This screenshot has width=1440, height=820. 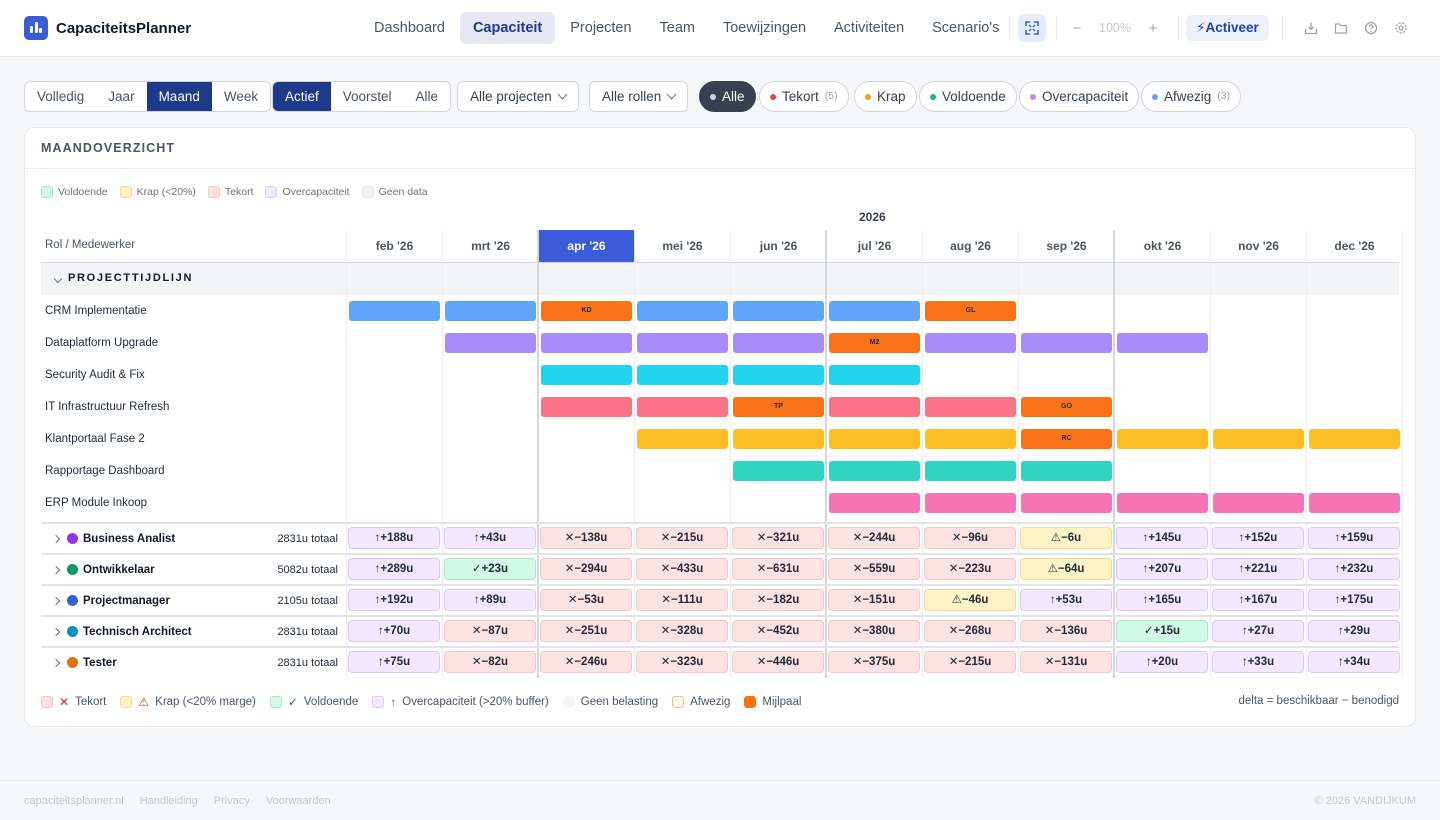 I want to click on month-header-dec-26: dec '26, so click(x=1354, y=246).